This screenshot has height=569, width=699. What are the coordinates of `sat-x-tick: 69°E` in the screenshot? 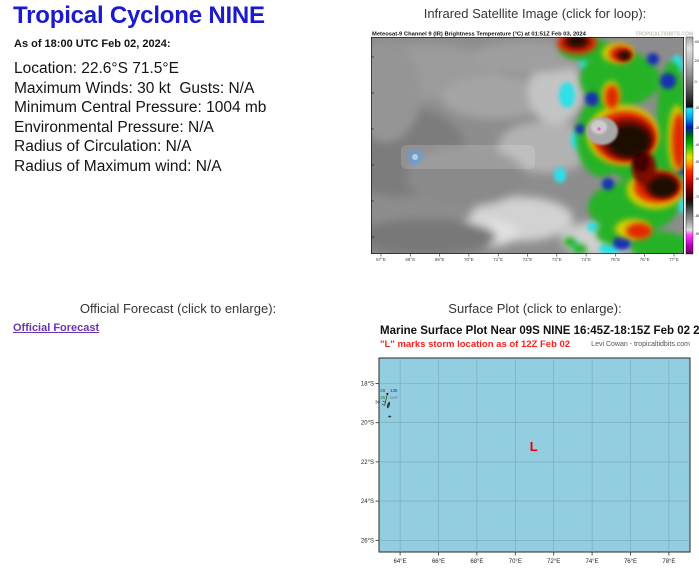 It's located at (440, 259).